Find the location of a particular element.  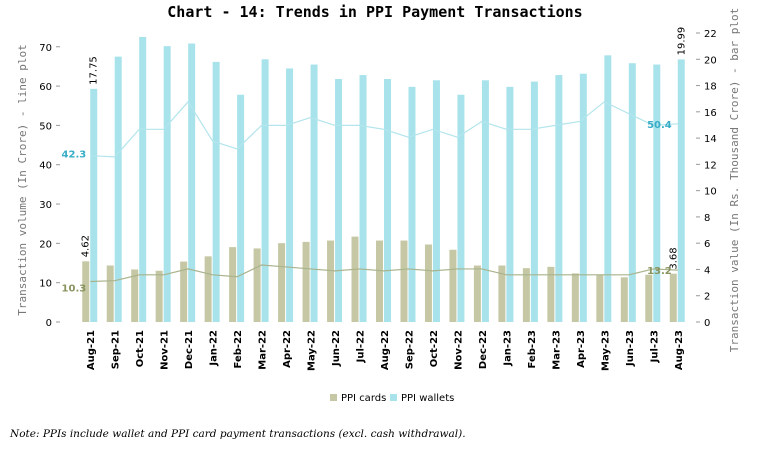

x-tick-label: Jan-22 is located at coordinates (214, 348).